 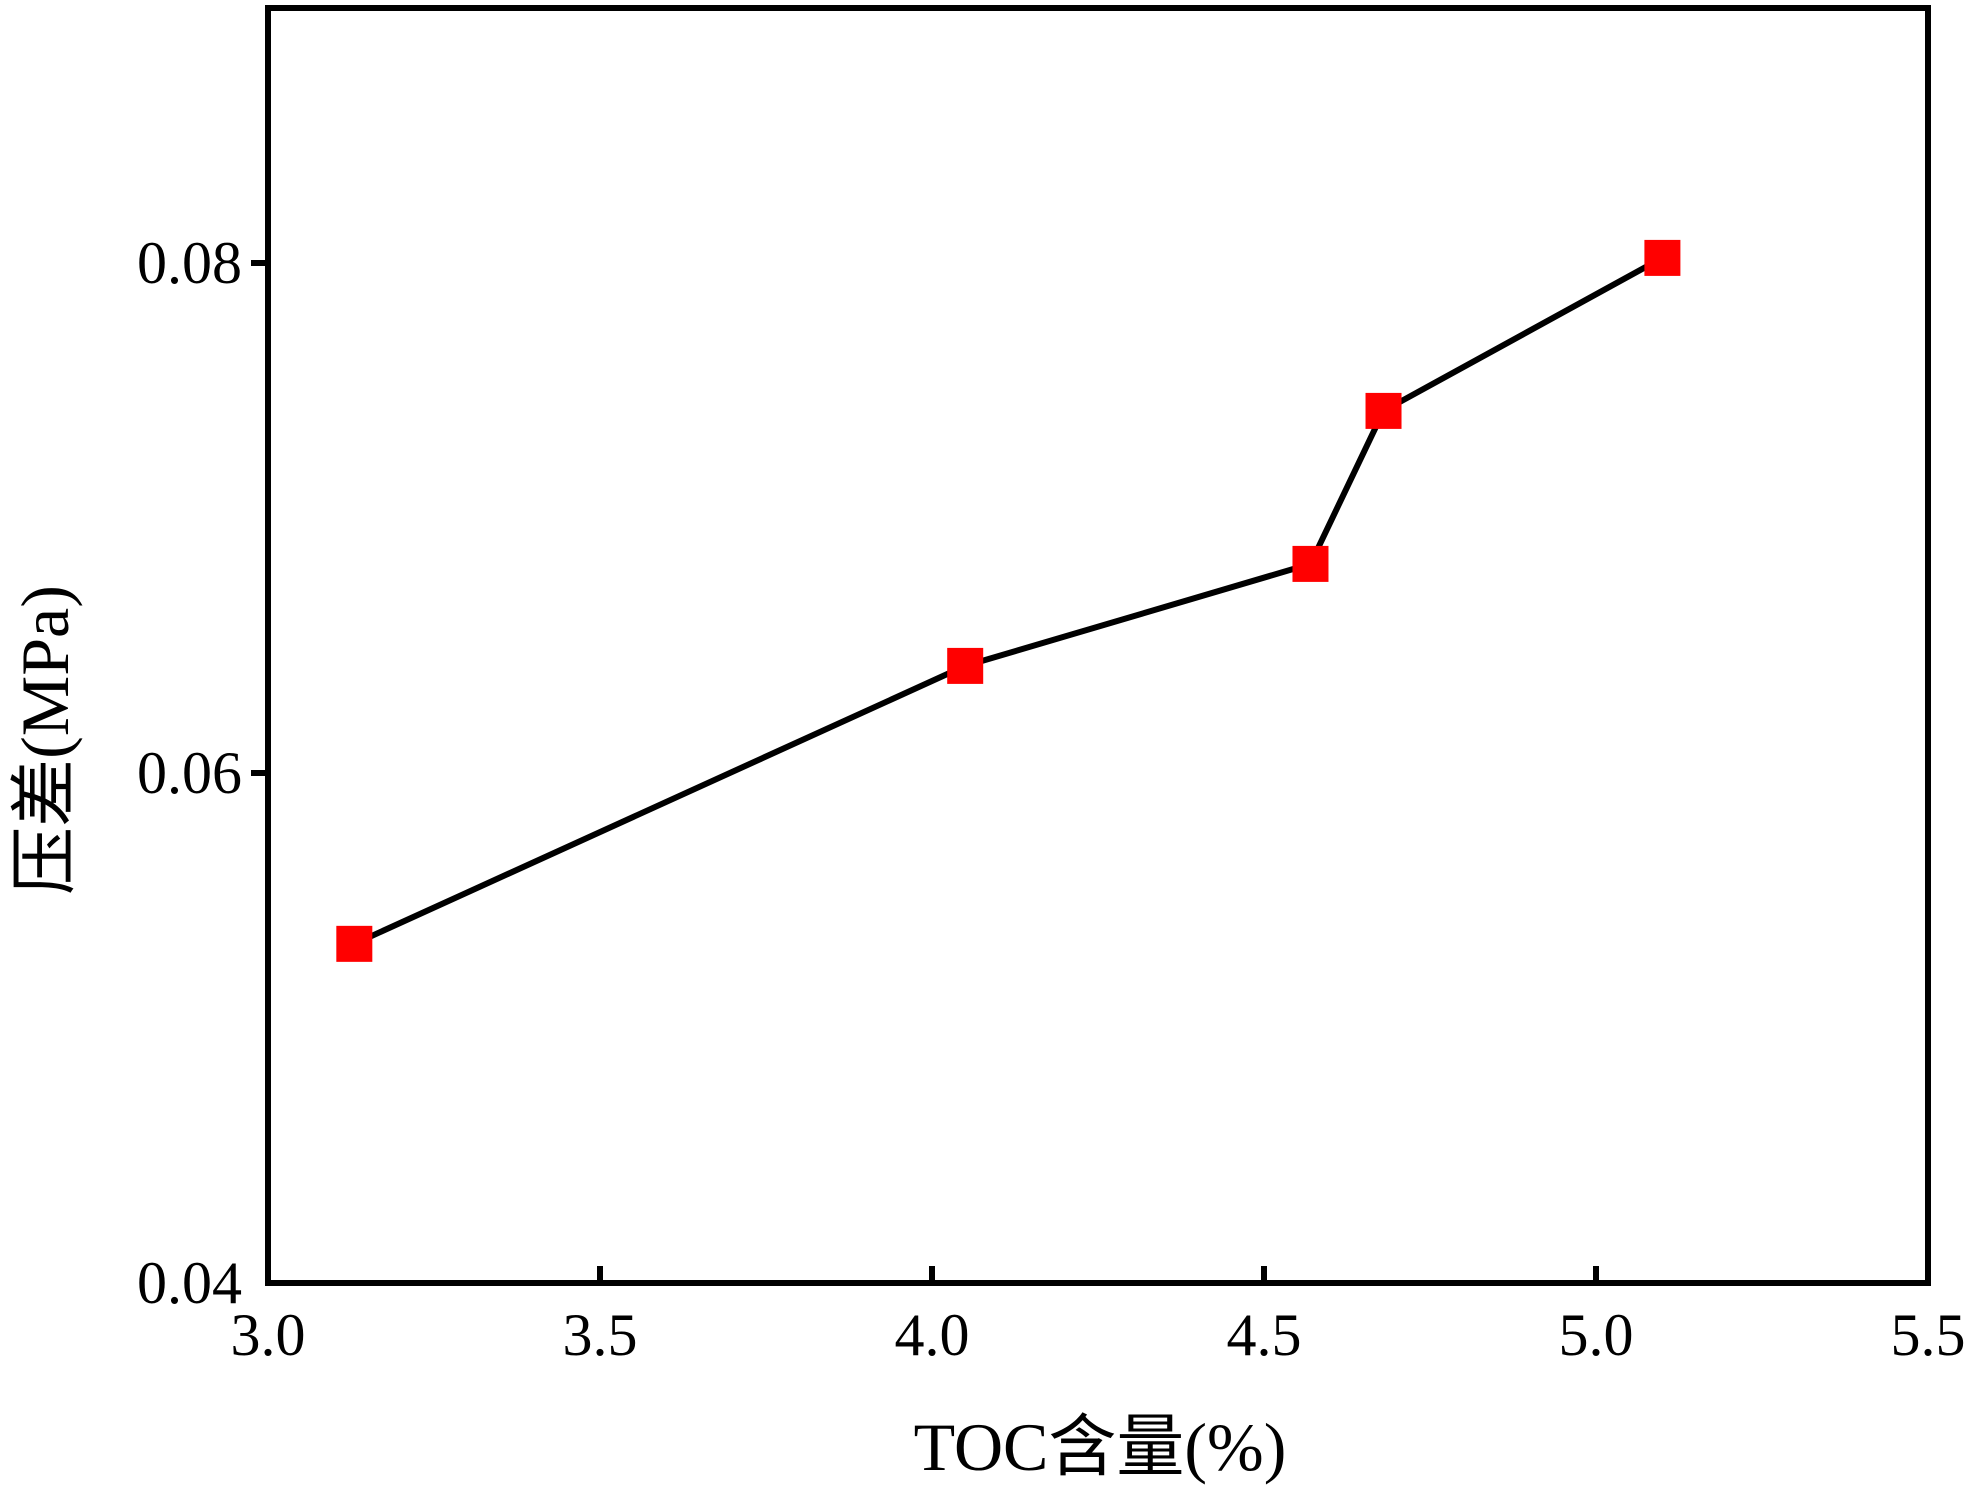 I want to click on x-axis-label: TOC含量(%), so click(x=1100, y=1447).